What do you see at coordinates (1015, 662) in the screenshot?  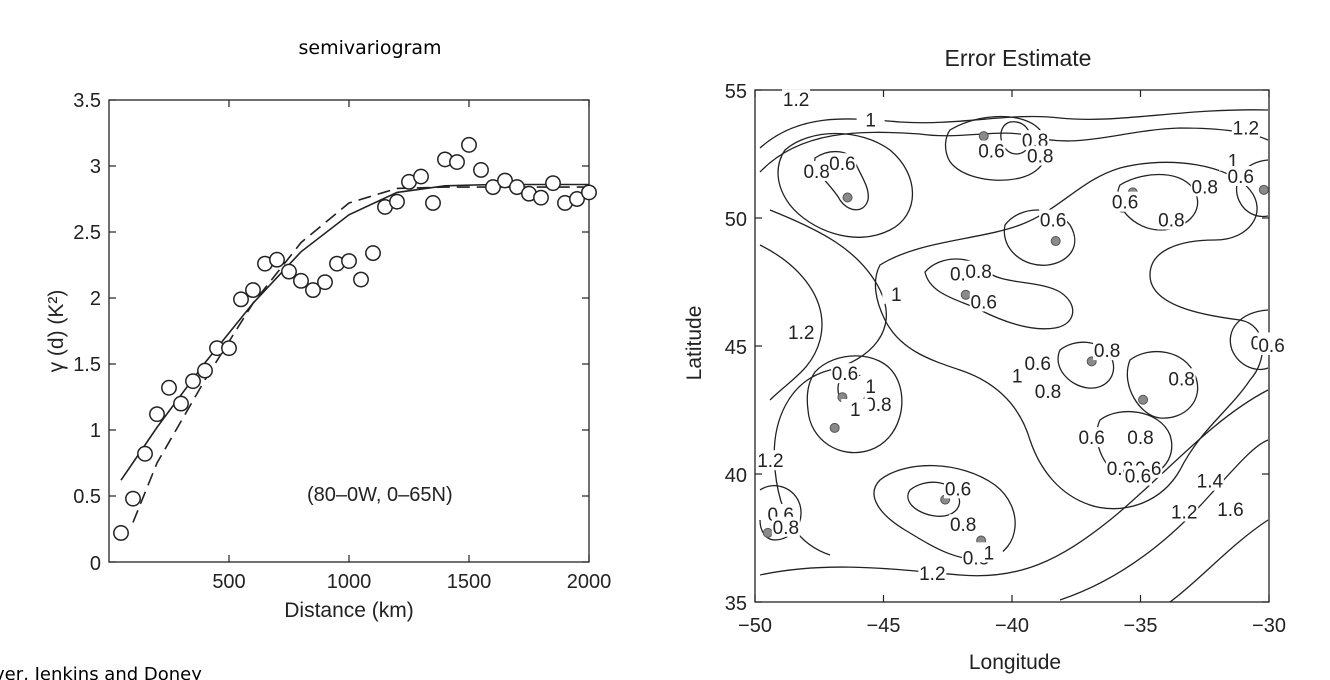 I see `x-axis-label-right: Longitude` at bounding box center [1015, 662].